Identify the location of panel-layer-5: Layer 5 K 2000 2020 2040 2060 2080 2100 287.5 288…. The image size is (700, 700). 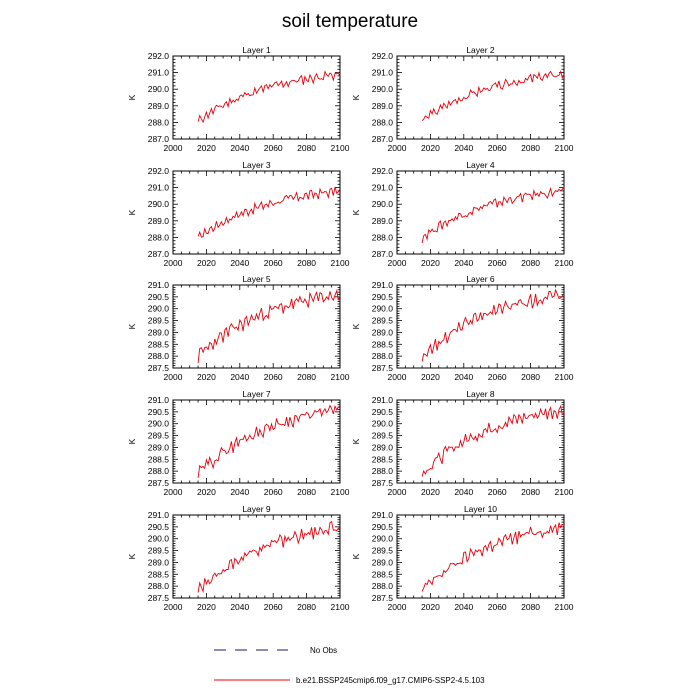
(238, 328).